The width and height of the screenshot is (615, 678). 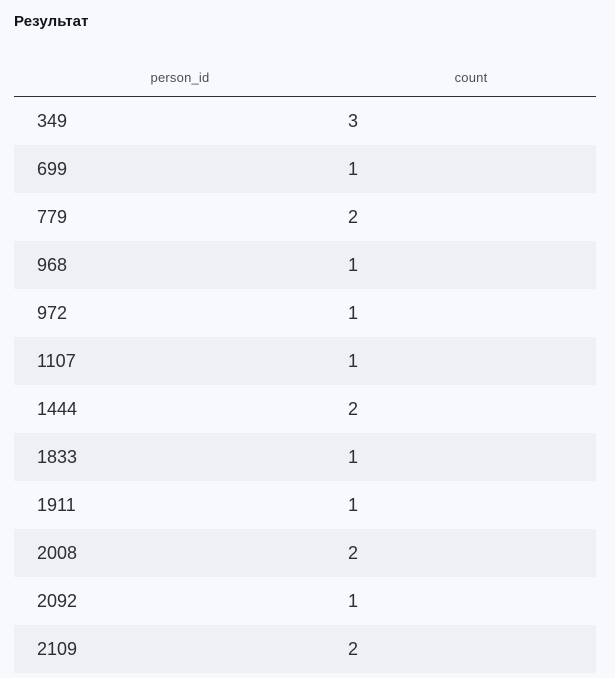 I want to click on cell-person-id: 2008, so click(x=57, y=552).